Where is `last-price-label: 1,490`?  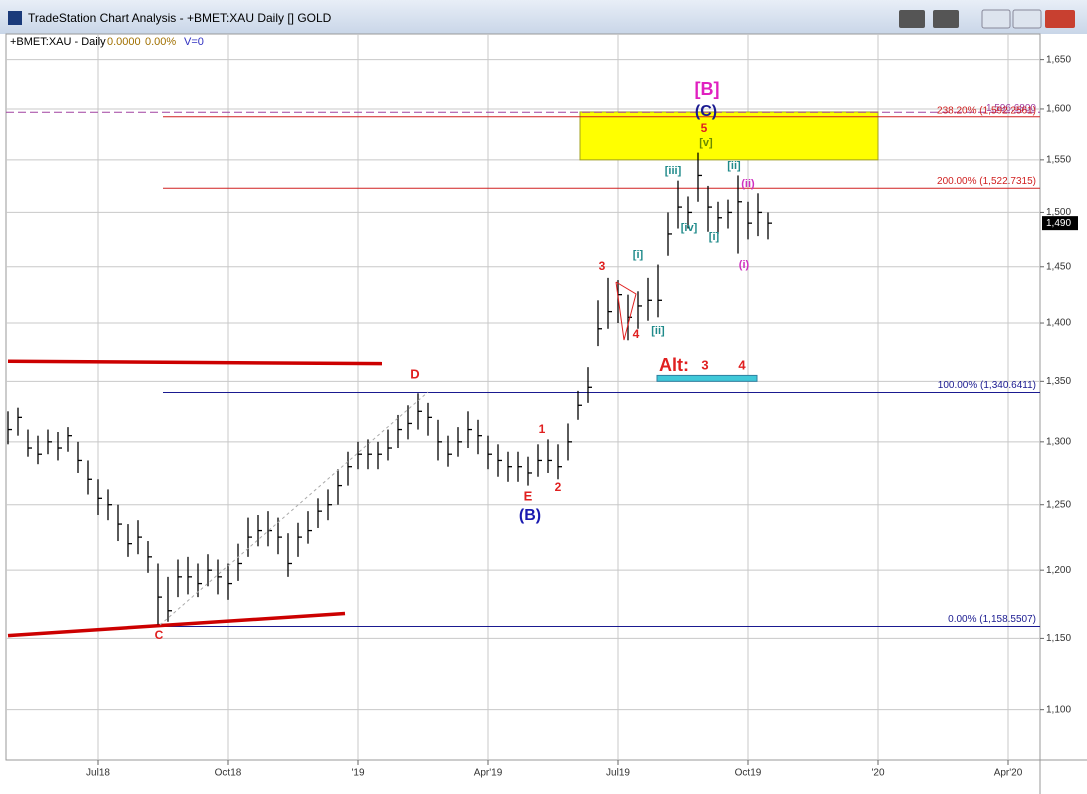
last-price-label: 1,490 is located at coordinates (1058, 223).